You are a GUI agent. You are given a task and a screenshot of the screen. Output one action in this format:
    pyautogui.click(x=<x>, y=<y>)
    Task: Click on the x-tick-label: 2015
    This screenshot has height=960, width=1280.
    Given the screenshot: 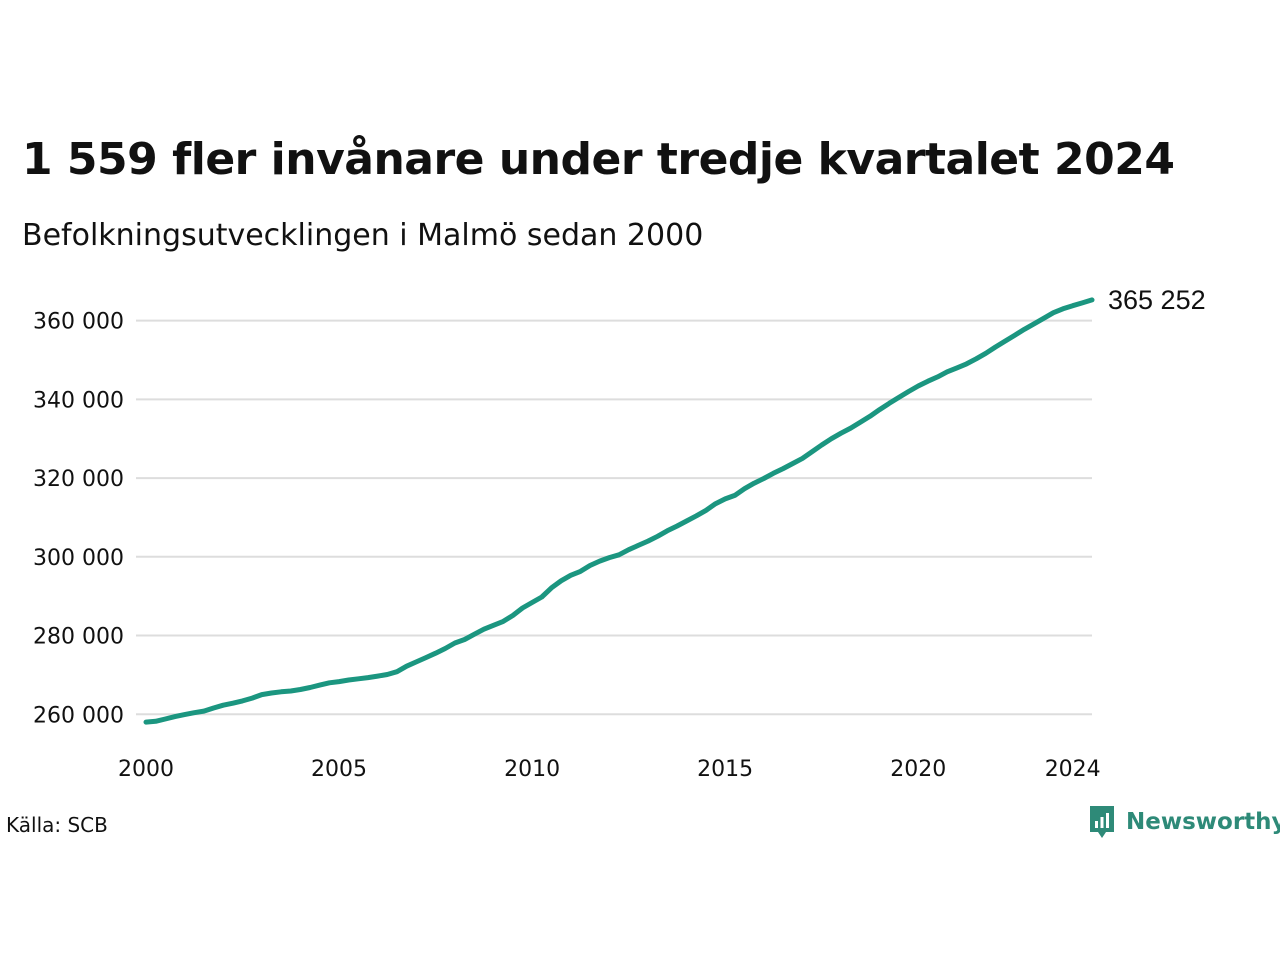 What is the action you would take?
    pyautogui.click(x=725, y=769)
    